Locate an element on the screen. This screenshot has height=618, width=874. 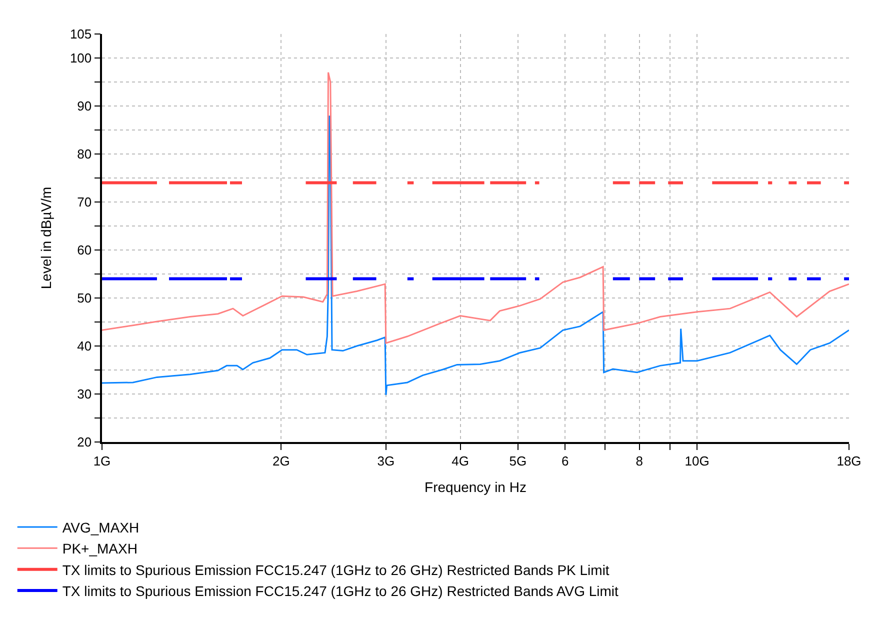
y-tick-label: 100 is located at coordinates (81, 58).